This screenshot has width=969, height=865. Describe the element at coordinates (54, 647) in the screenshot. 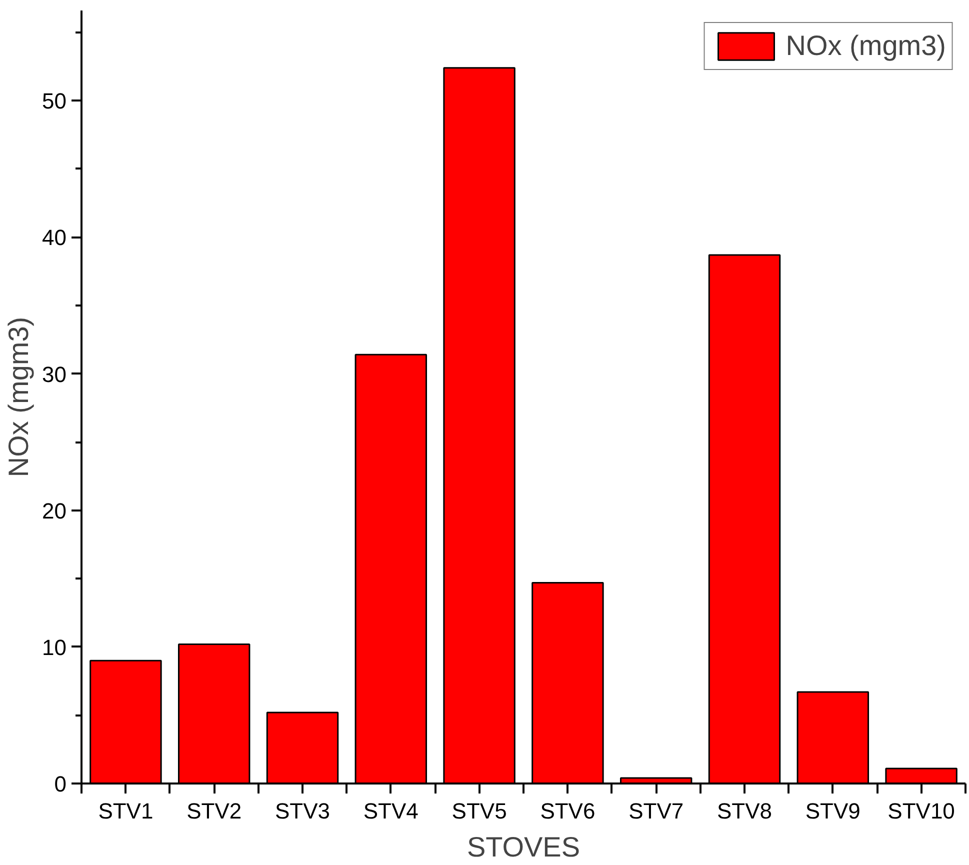

I see `y-tick-label: 10` at that location.